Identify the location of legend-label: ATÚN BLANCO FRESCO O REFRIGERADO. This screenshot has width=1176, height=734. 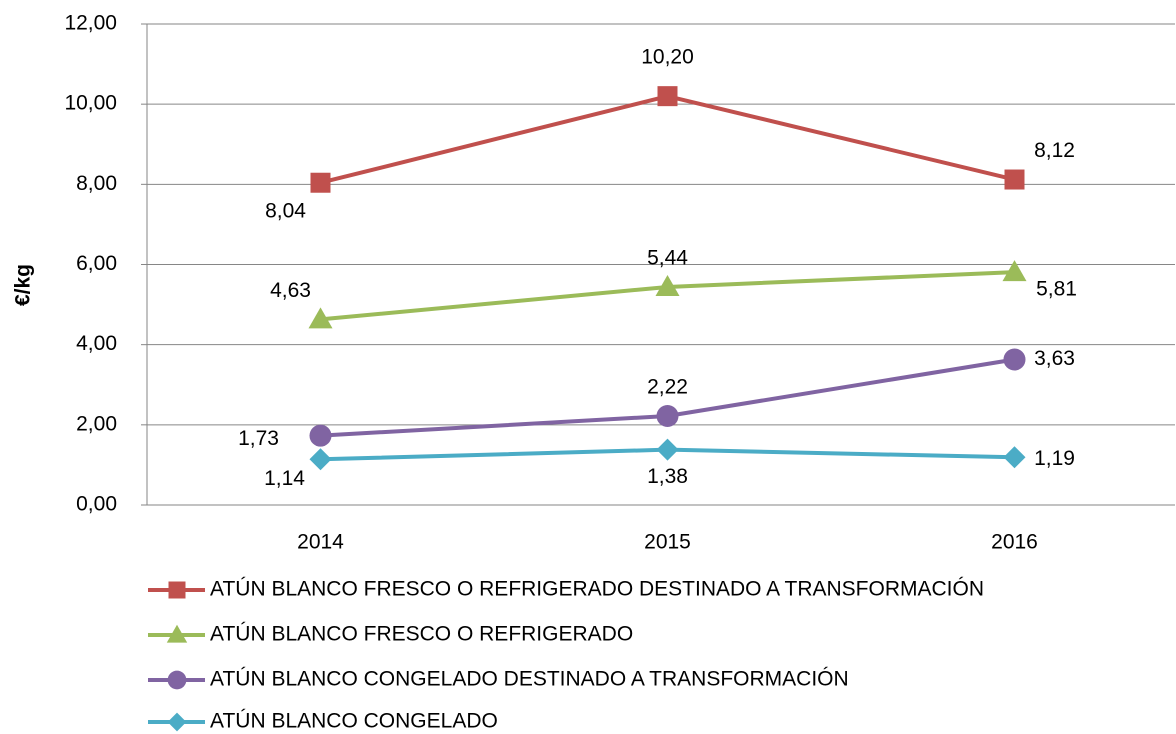
(421, 634).